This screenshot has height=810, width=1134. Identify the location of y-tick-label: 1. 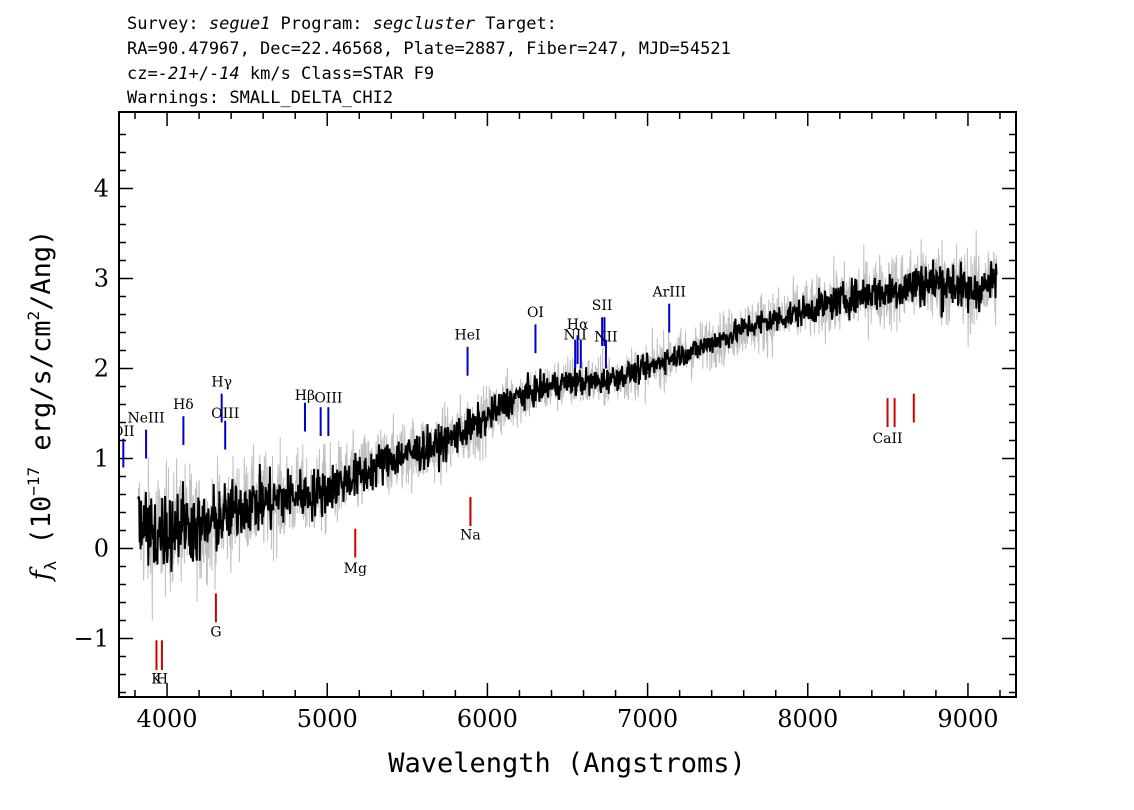
(101, 459).